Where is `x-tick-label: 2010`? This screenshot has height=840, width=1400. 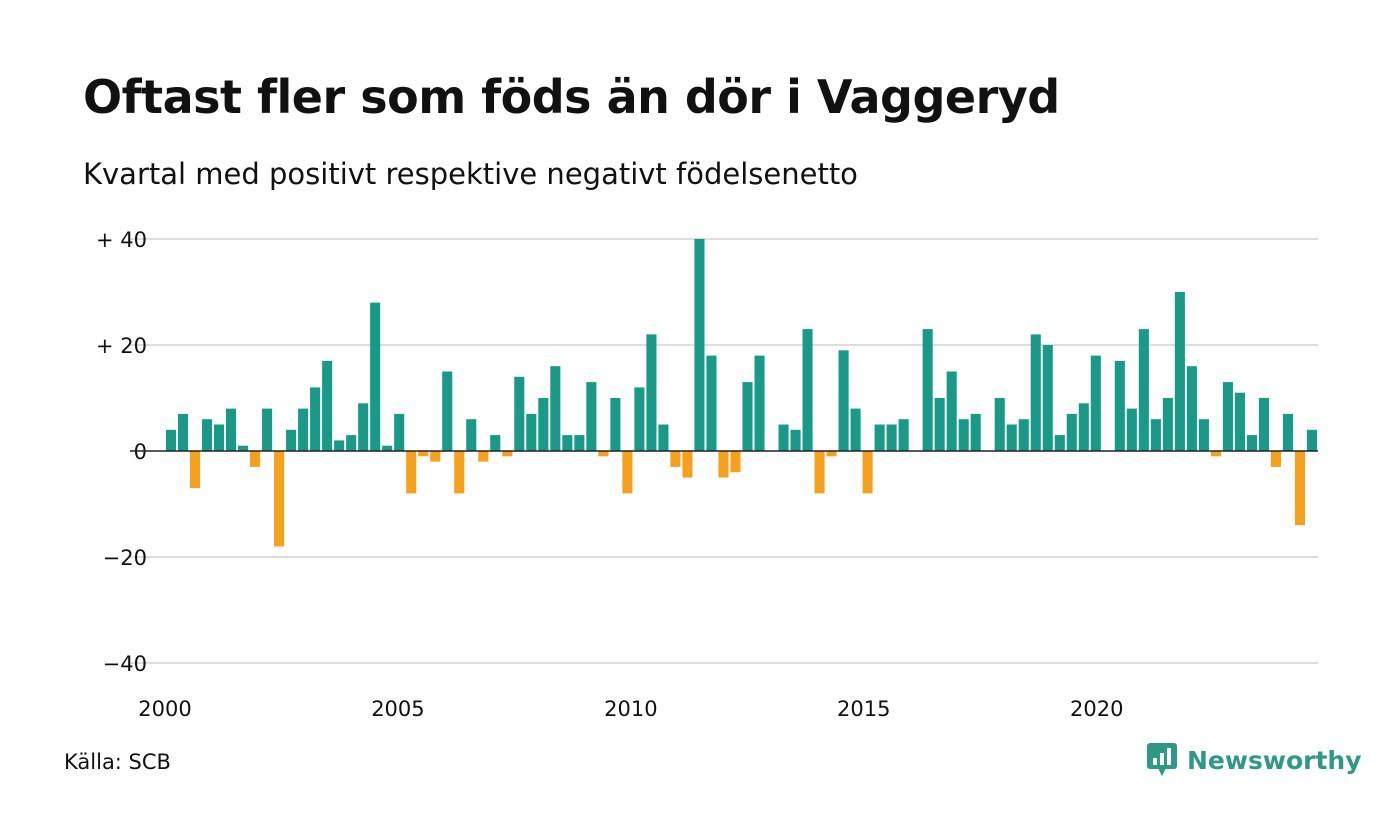
x-tick-label: 2010 is located at coordinates (630, 709).